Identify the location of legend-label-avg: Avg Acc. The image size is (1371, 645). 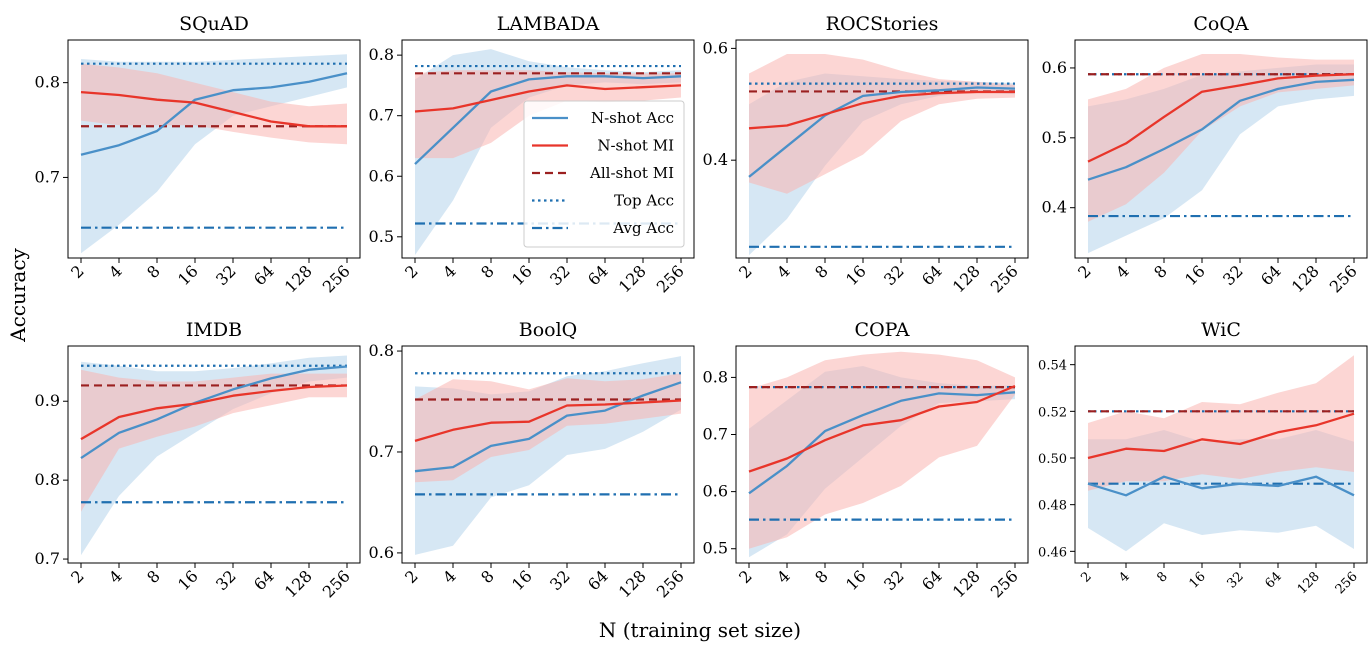
(643, 228).